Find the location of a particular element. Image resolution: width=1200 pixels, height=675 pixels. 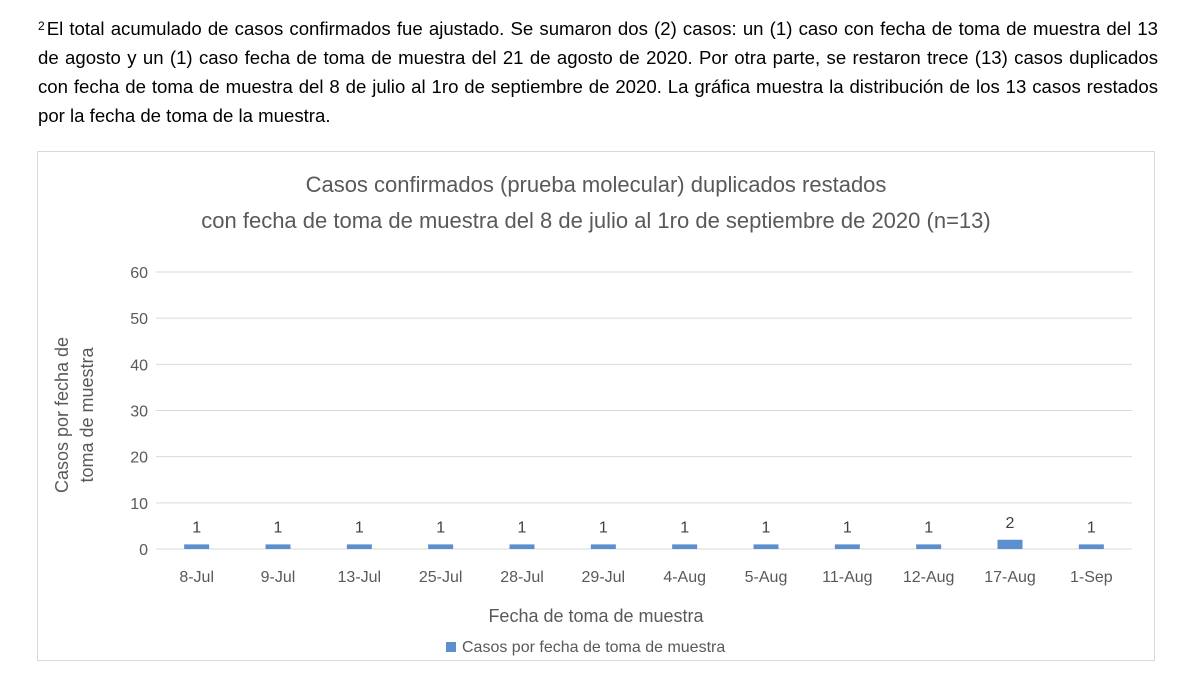

data-labels: 1 1 1 1 1 1 1 1 1 1 2 1 is located at coordinates (644, 526).